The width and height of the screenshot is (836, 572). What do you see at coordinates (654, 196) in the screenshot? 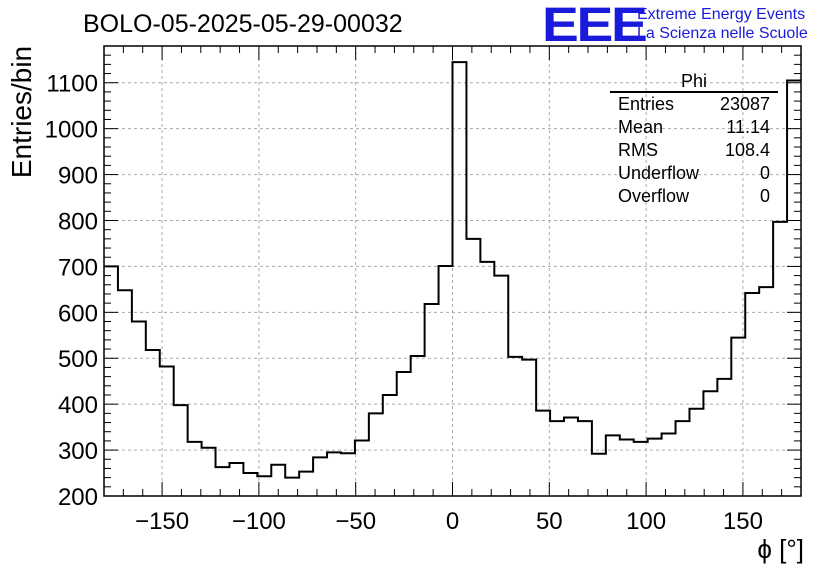
I see `stats-label: Overflow` at bounding box center [654, 196].